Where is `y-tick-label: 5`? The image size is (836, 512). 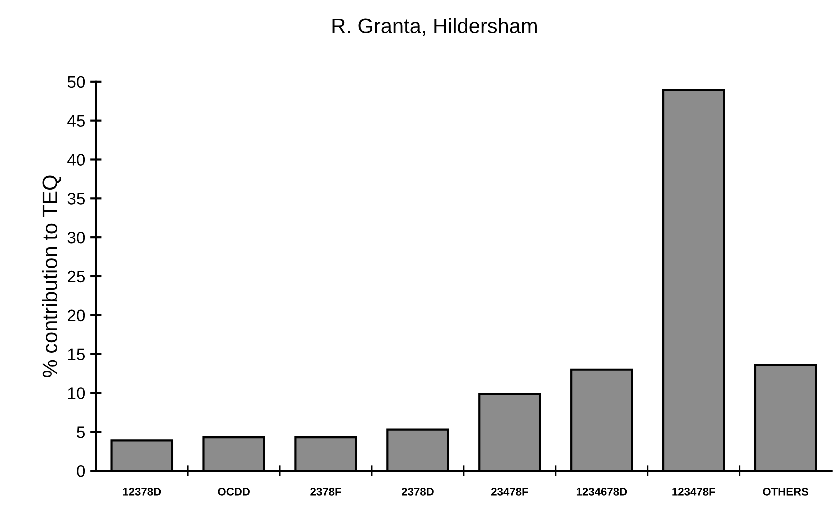
y-tick-label: 5 is located at coordinates (81, 432).